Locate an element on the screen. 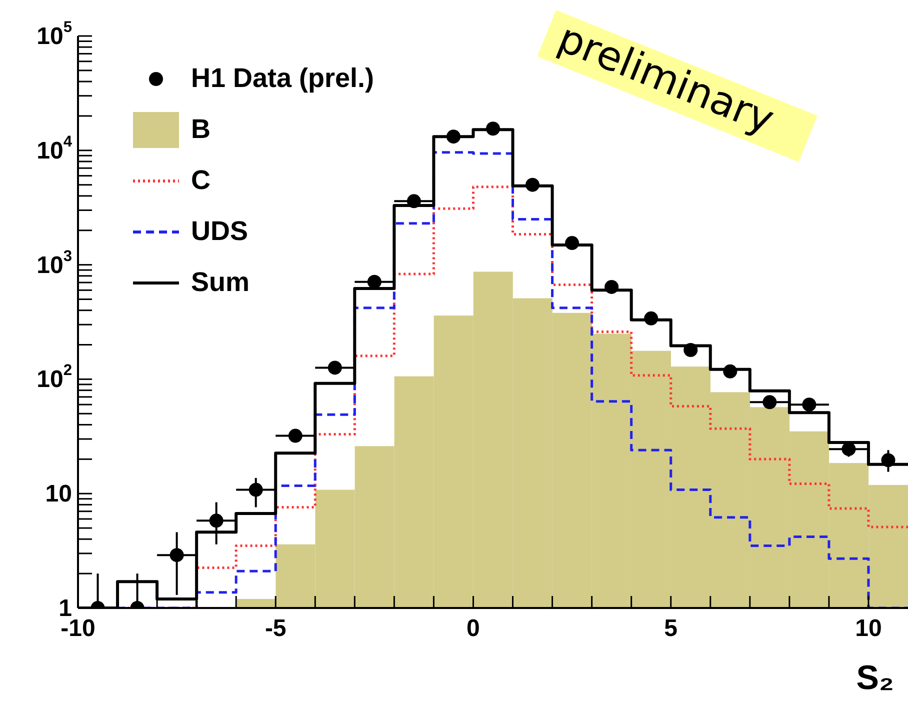 This screenshot has height=709, width=908. x-tick-label: -5 is located at coordinates (275, 628).